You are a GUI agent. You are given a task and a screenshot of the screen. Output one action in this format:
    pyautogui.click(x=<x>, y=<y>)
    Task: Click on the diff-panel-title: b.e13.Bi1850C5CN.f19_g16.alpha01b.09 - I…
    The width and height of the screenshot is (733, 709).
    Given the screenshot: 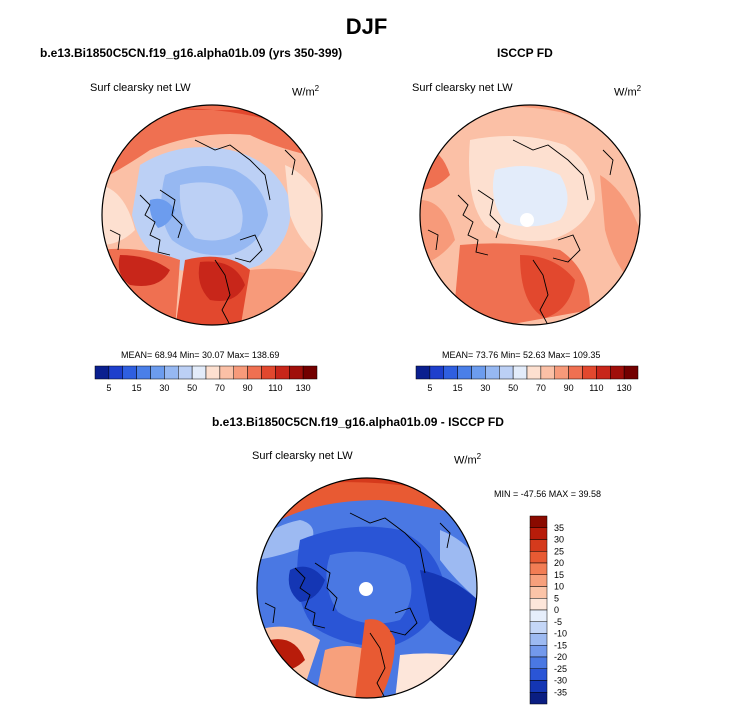 What is the action you would take?
    pyautogui.click(x=358, y=422)
    